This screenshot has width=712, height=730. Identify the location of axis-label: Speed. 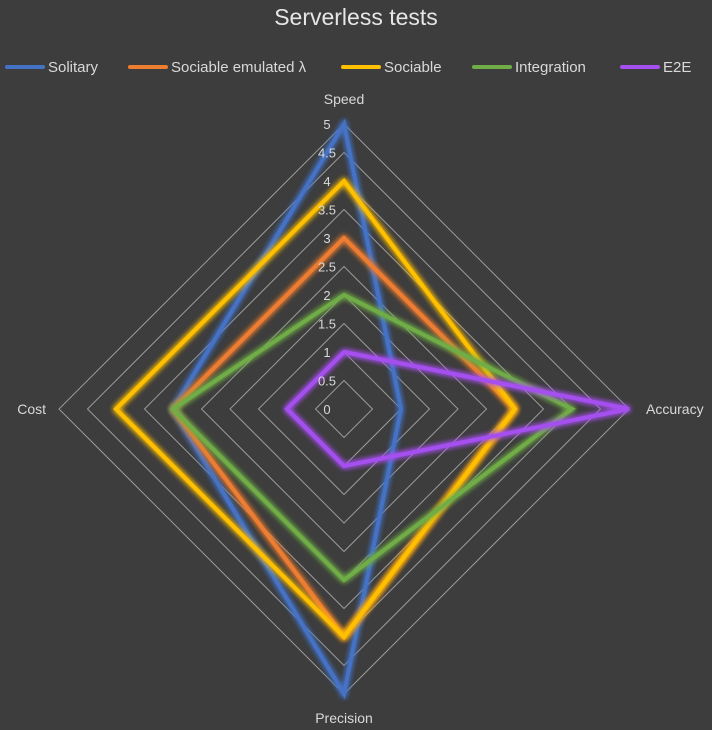
(344, 99).